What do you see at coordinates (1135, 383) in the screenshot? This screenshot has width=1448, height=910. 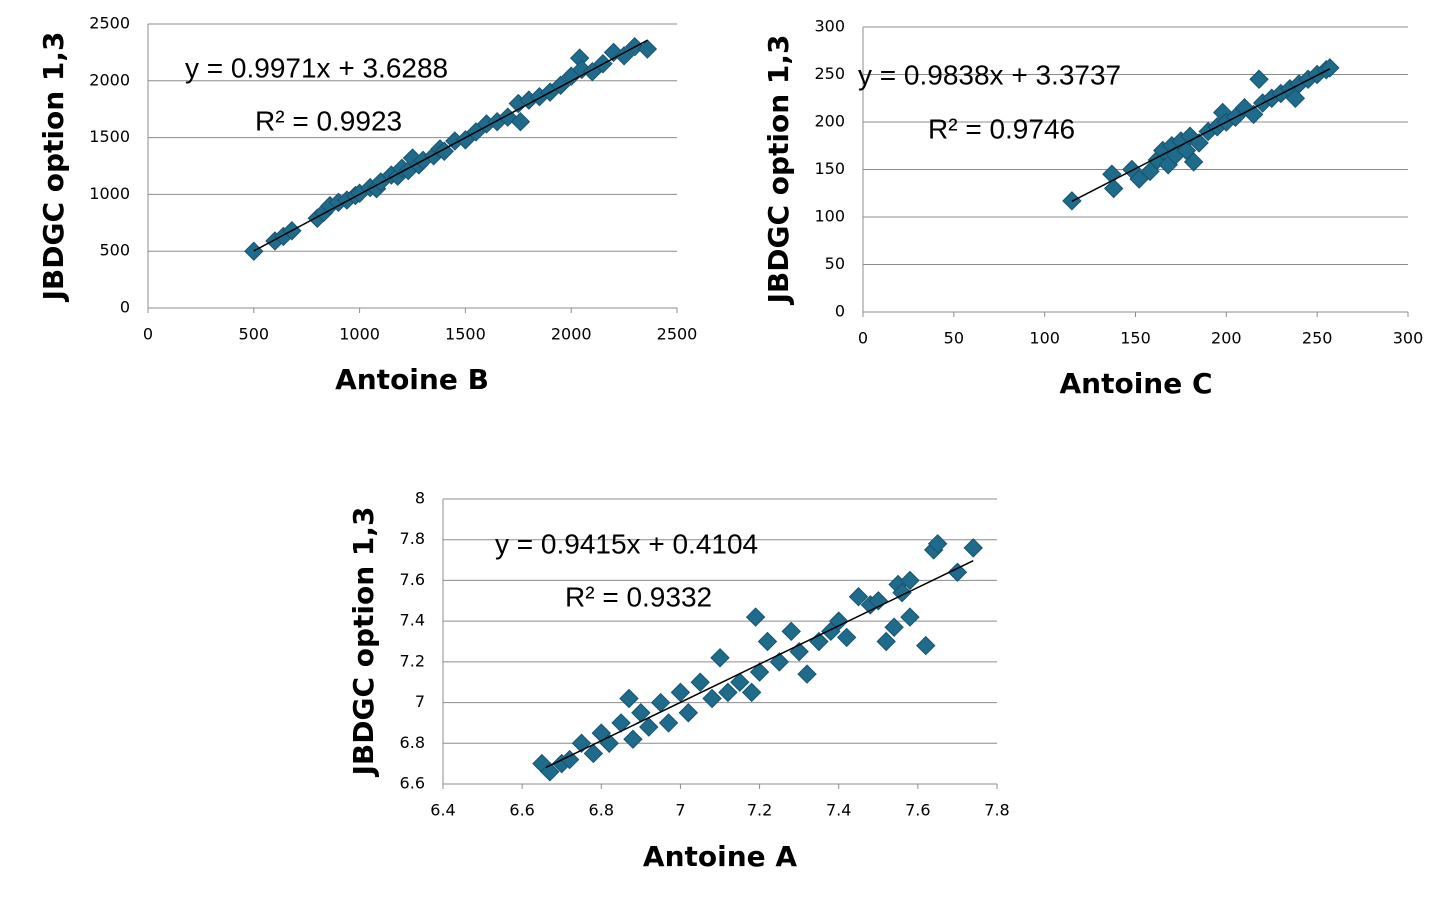 I see `x-axis-title: Antoine C` at bounding box center [1135, 383].